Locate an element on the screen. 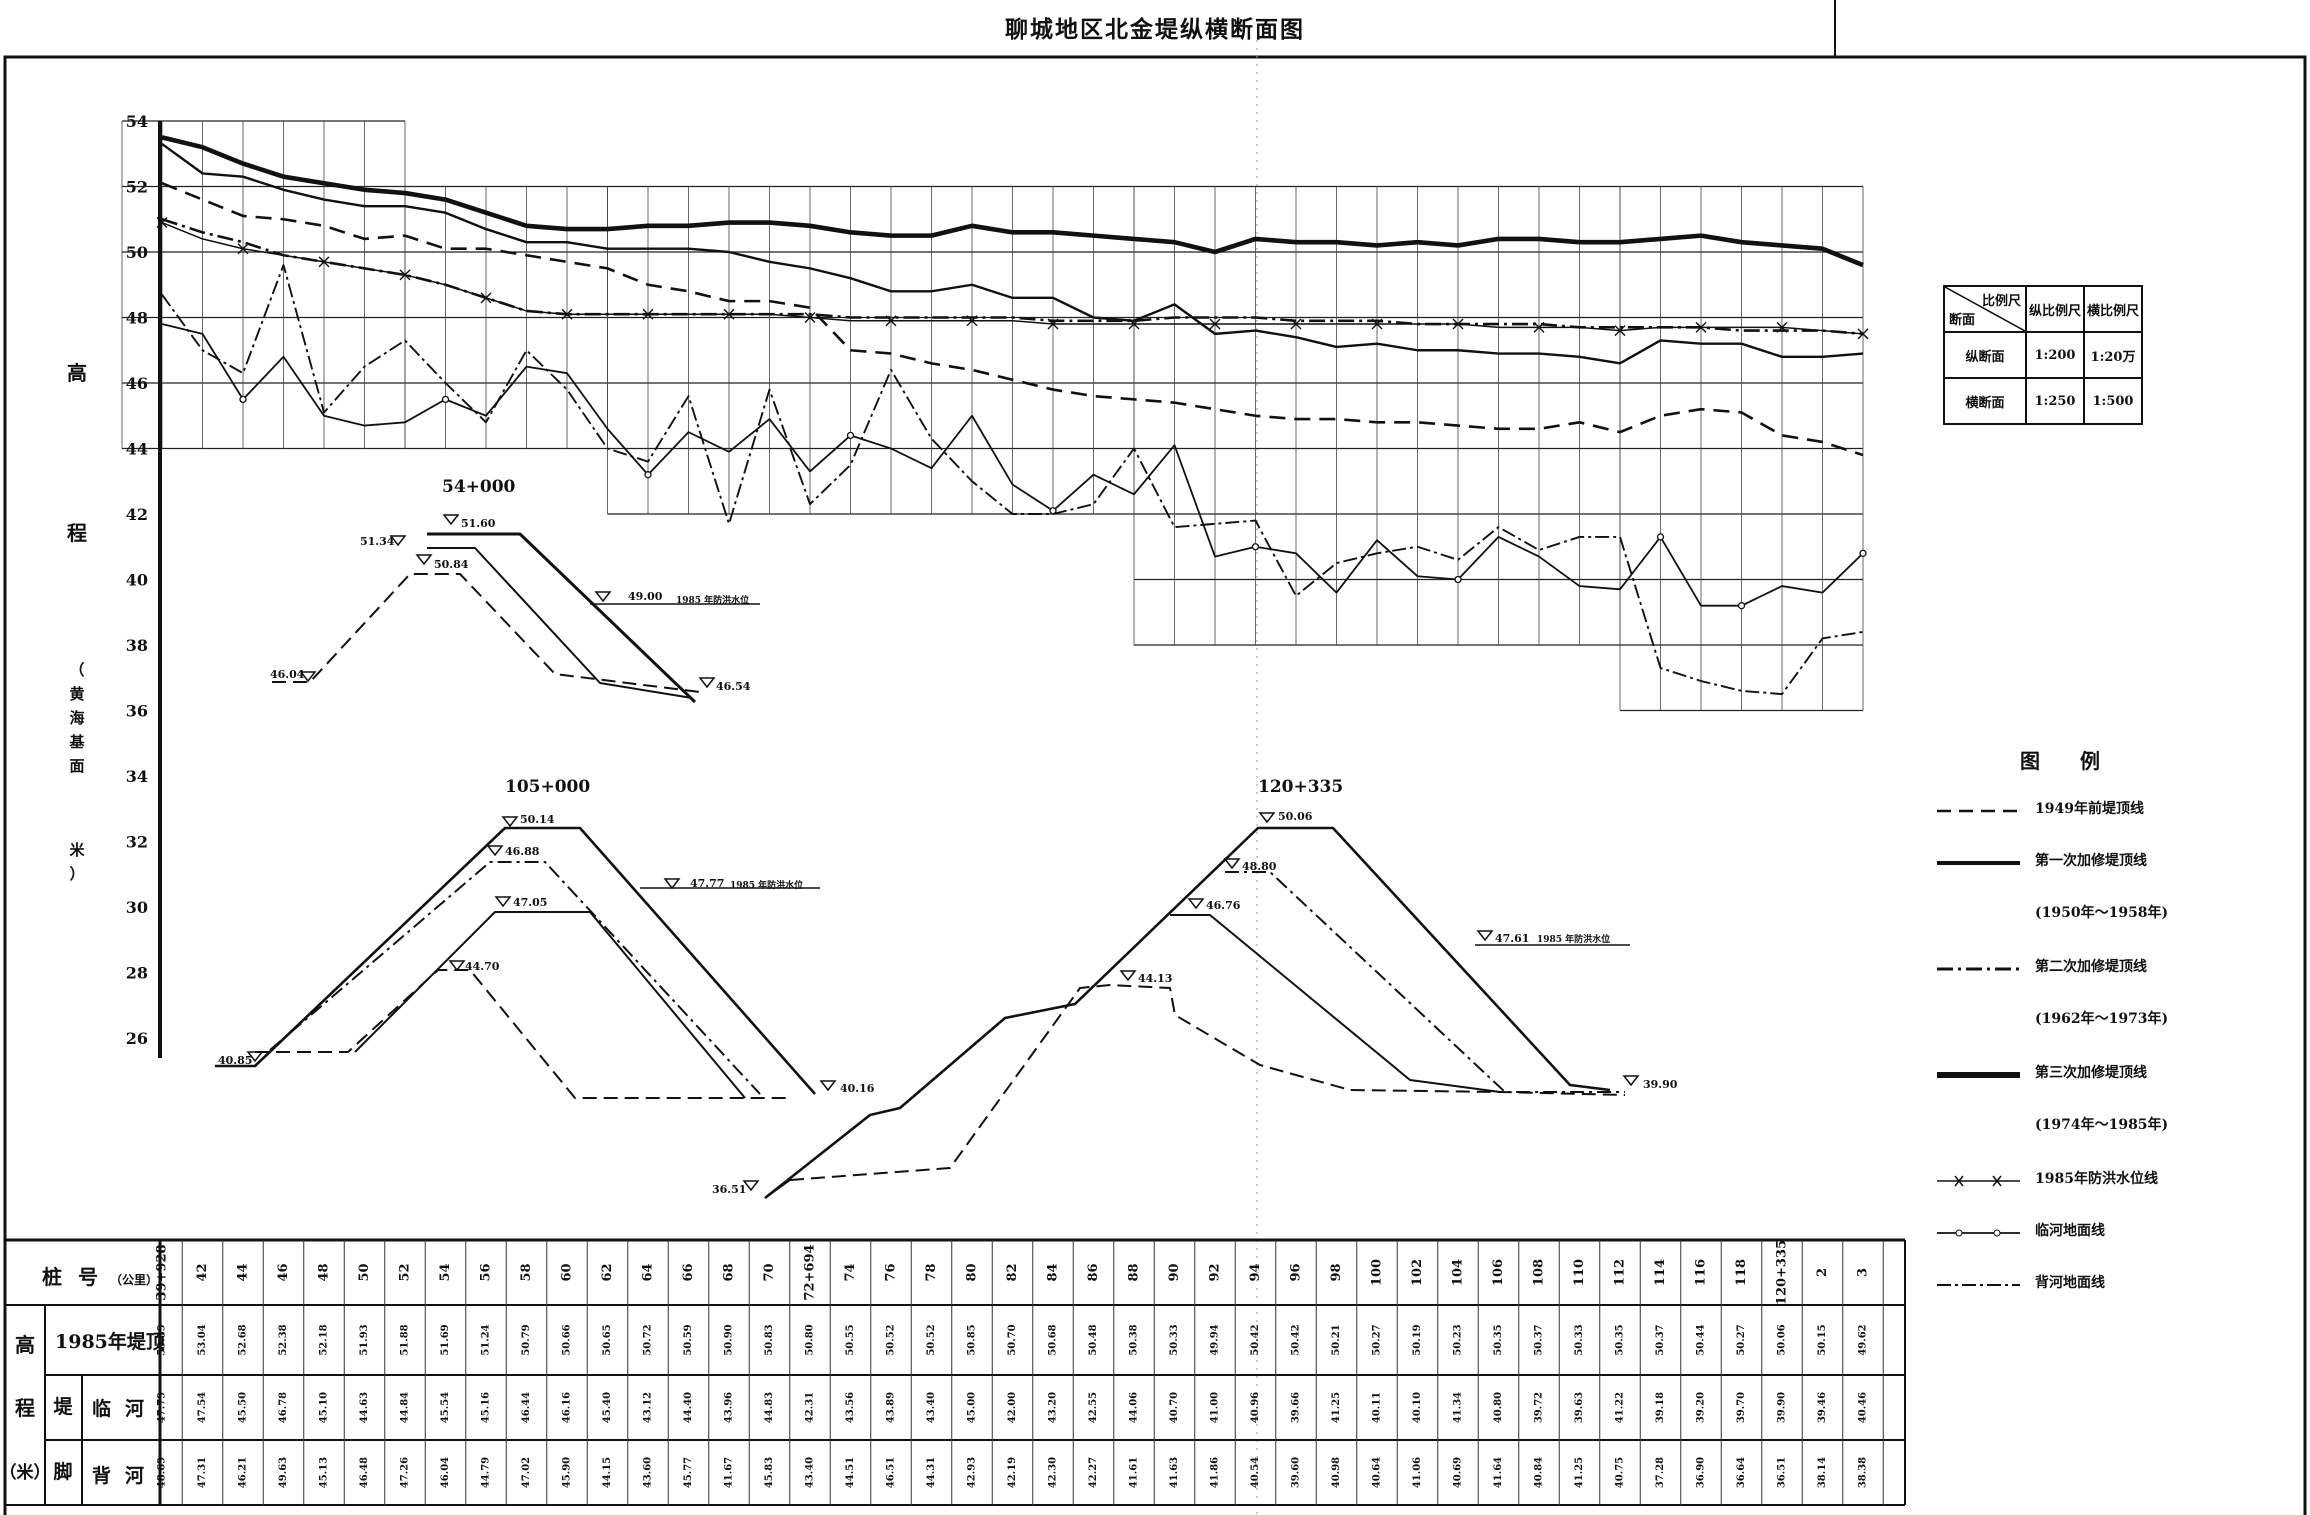 The image size is (2310, 1515). legend-item: 第三次加修堤顶线 (1974年～1985年) is located at coordinates (2080, 1113).